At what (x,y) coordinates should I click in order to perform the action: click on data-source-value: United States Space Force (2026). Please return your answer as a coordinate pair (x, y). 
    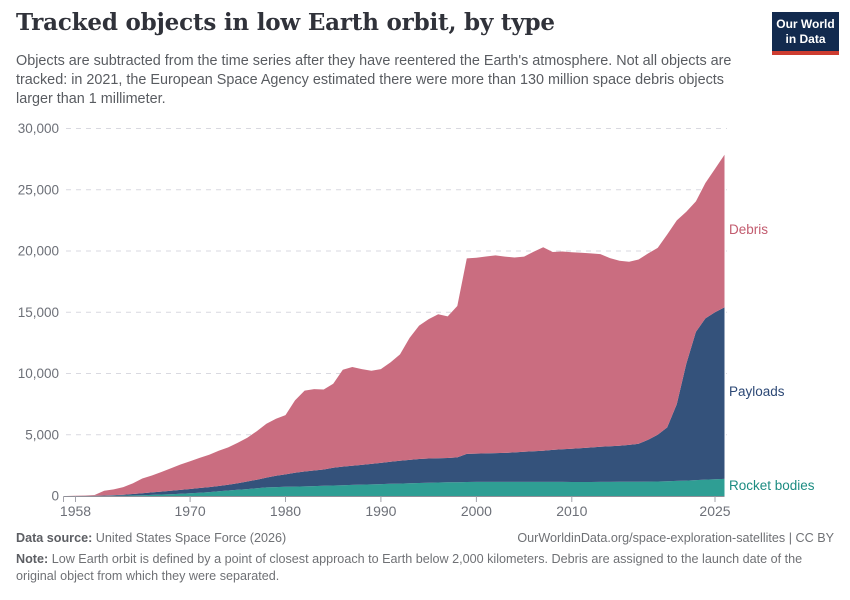
    Looking at the image, I should click on (191, 538).